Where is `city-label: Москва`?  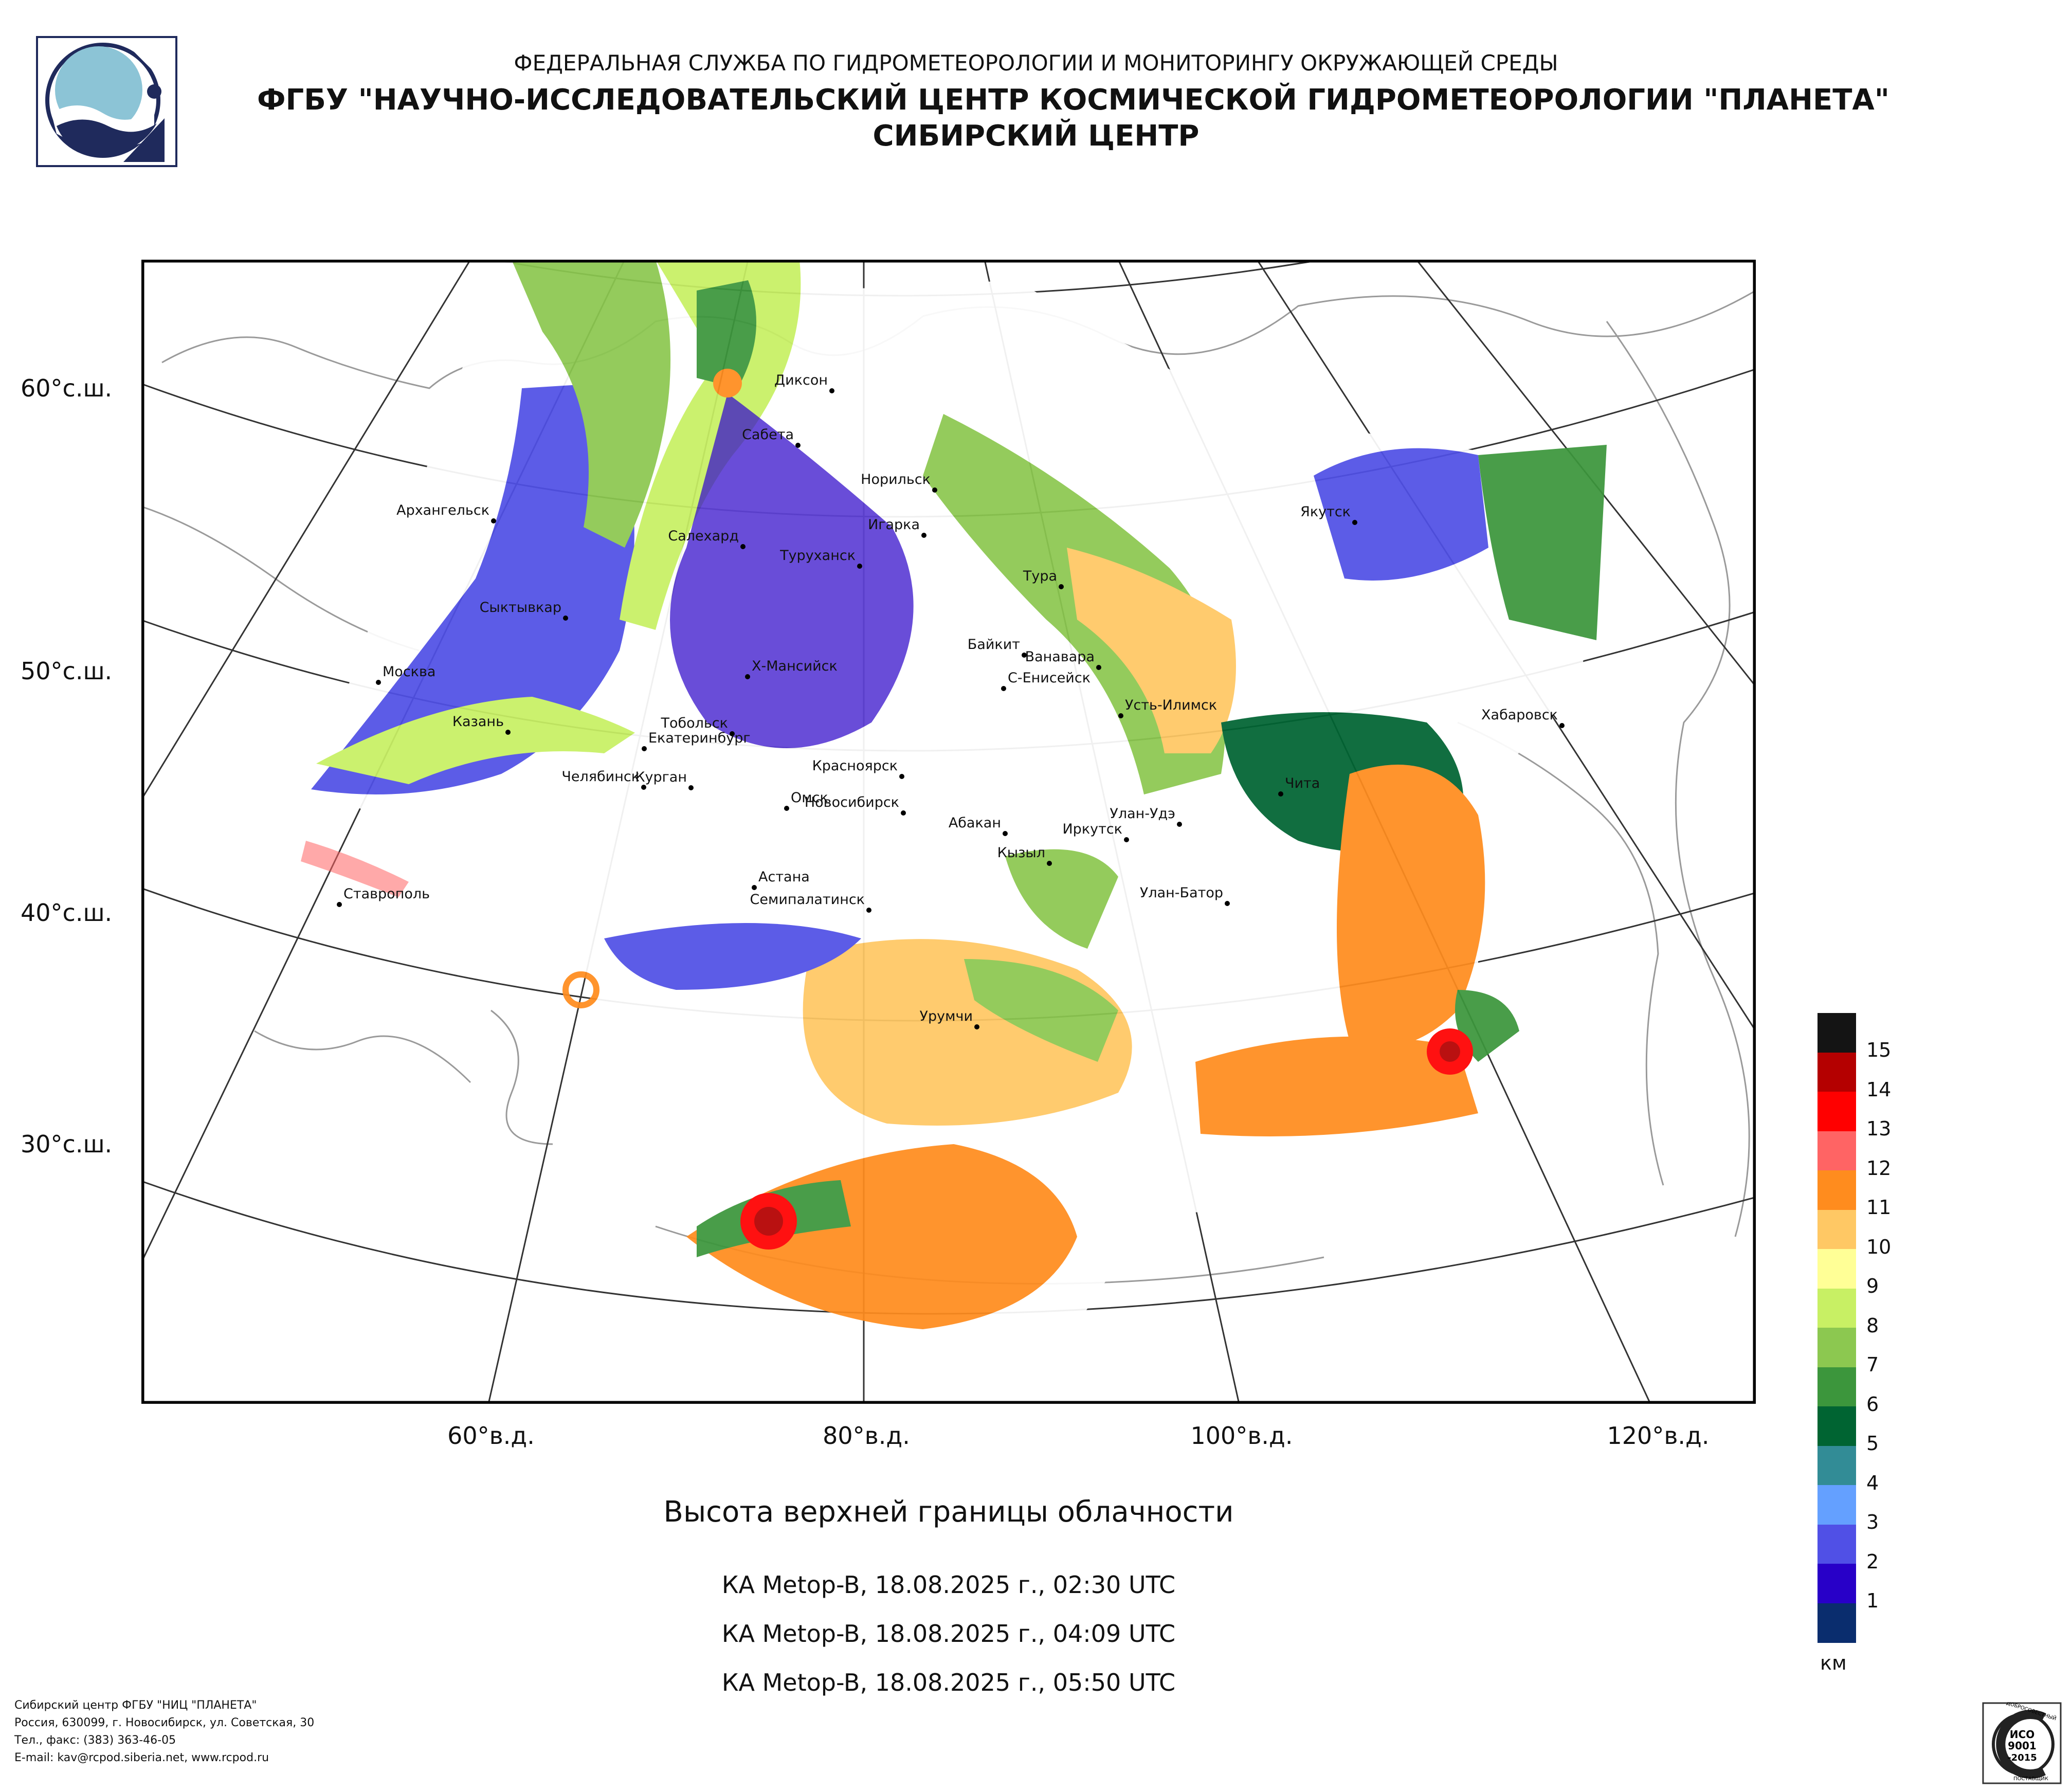
city-label: Москва is located at coordinates (409, 672).